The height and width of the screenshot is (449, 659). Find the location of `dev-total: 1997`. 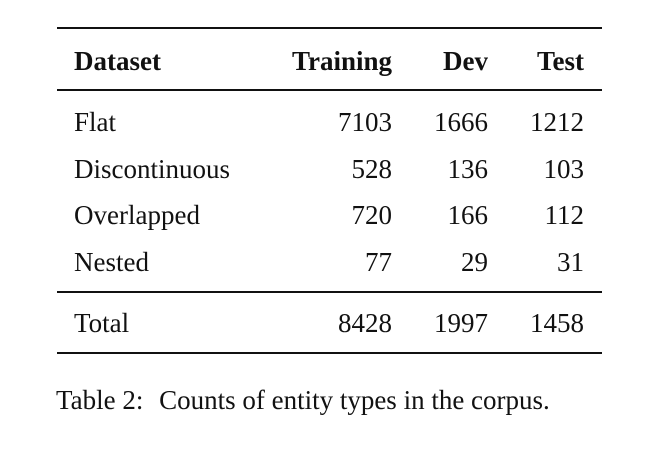

dev-total: 1997 is located at coordinates (461, 323).